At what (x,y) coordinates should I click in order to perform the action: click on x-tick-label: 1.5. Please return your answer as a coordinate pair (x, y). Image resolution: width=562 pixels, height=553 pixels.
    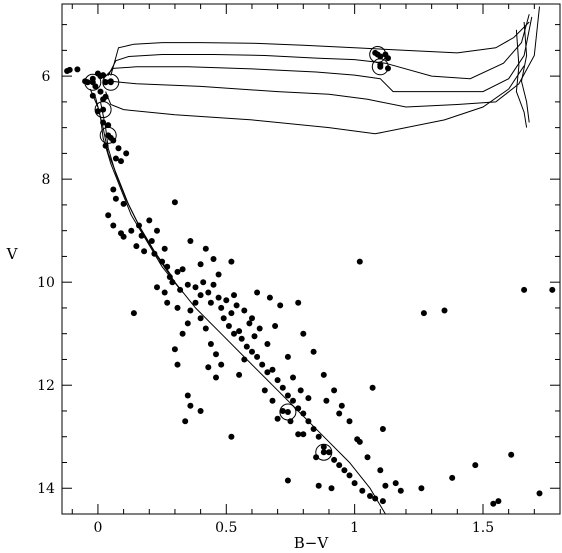
    Looking at the image, I should click on (483, 528).